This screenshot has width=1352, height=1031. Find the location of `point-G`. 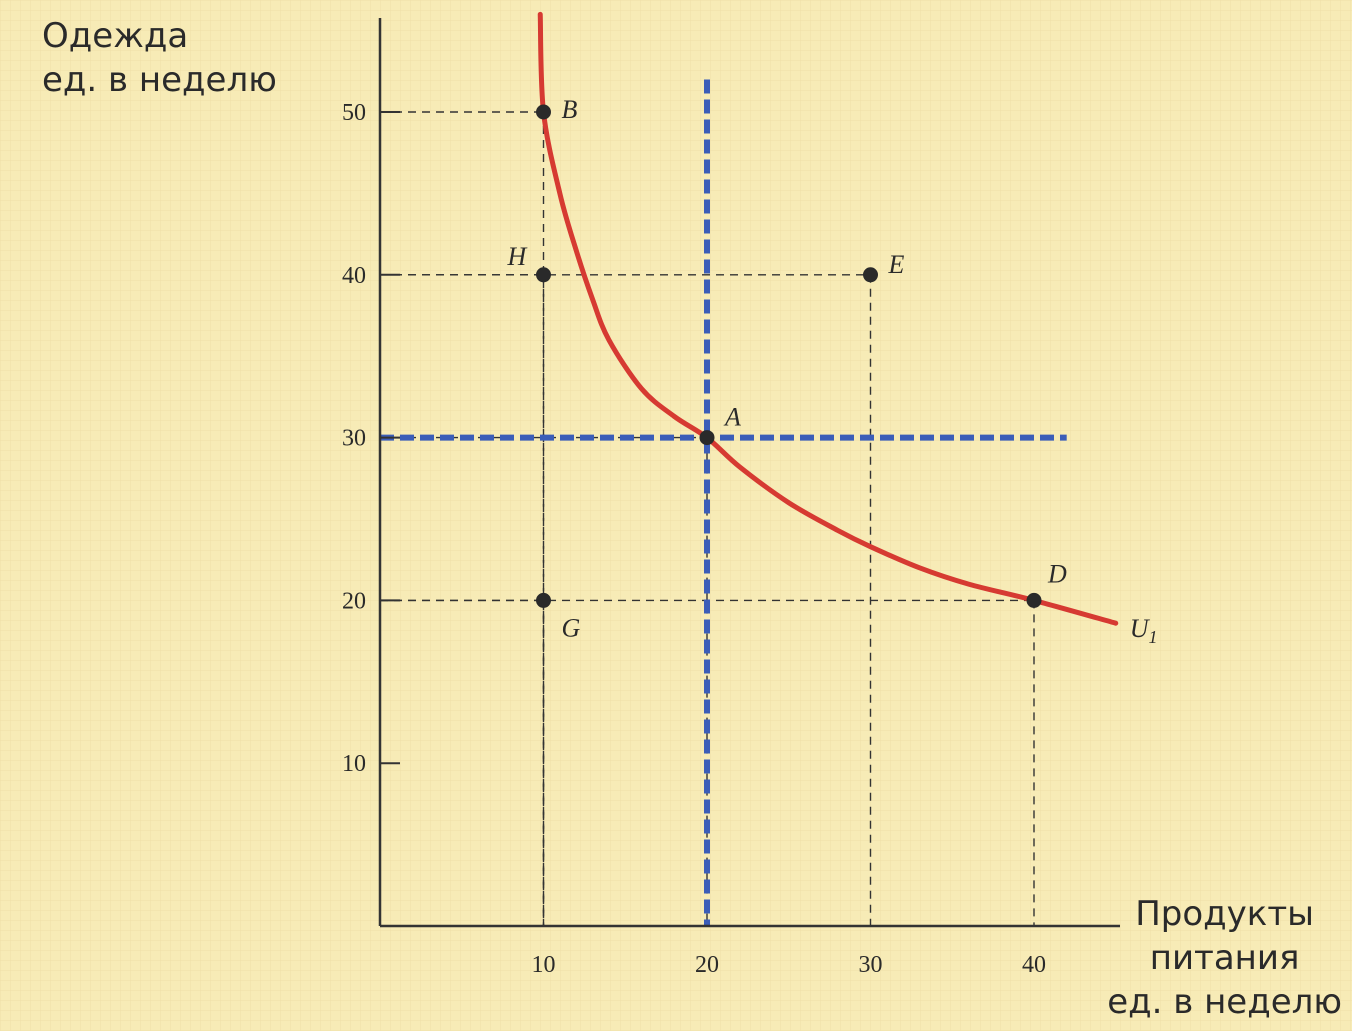

point-G is located at coordinates (543, 600).